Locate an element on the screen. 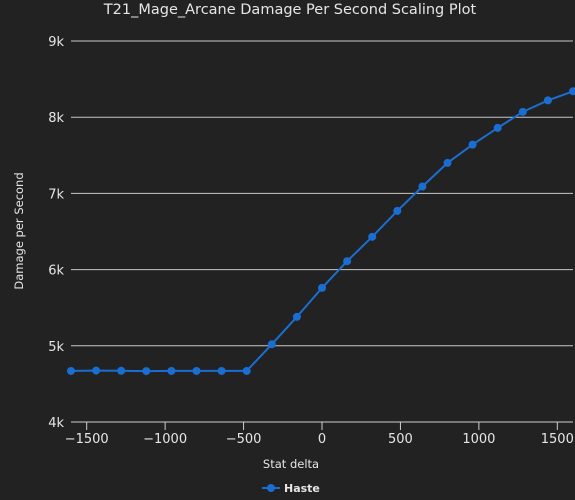 The width and height of the screenshot is (575, 500). x-tick-label: 1500 is located at coordinates (557, 439).